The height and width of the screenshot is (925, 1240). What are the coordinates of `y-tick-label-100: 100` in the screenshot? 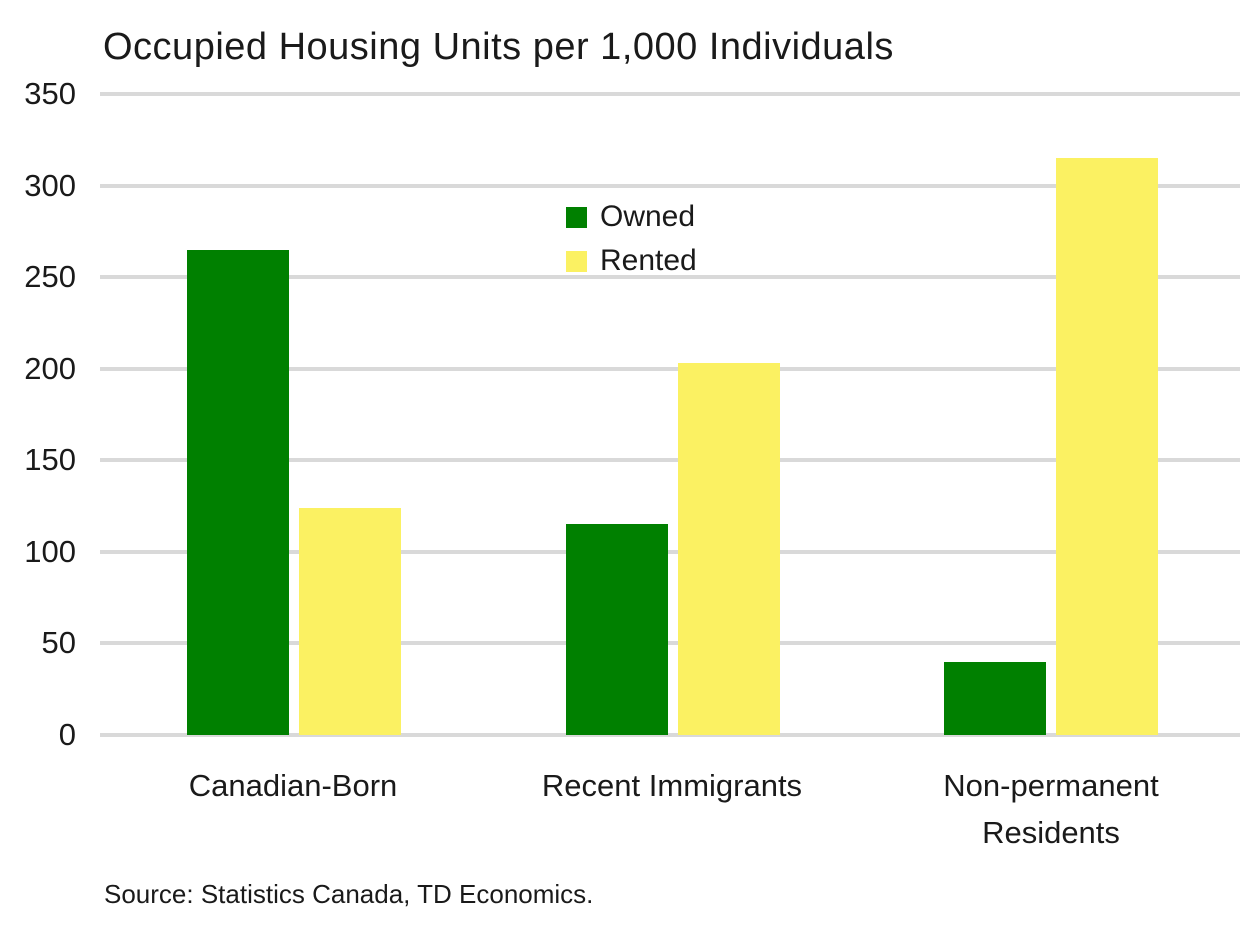 It's located at (50, 551).